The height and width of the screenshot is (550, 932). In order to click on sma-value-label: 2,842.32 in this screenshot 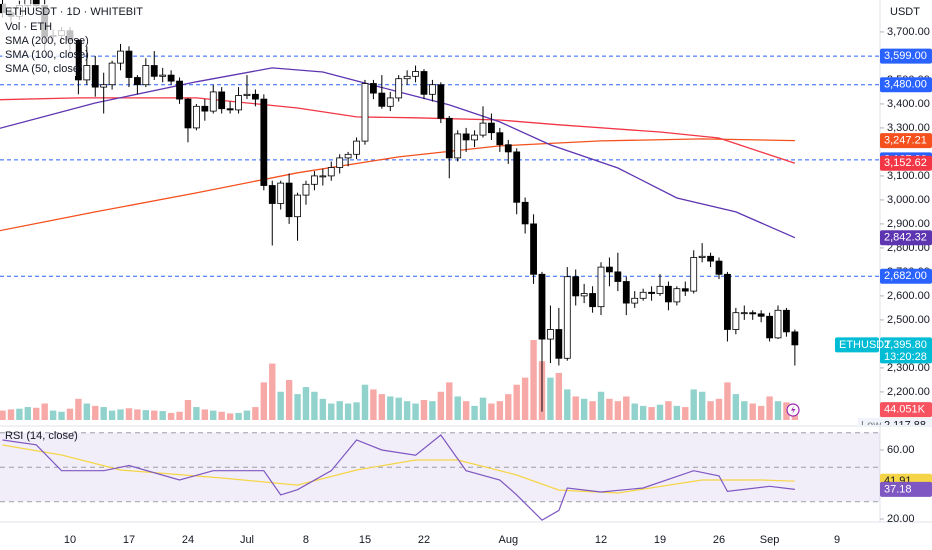, I will do `click(905, 238)`.